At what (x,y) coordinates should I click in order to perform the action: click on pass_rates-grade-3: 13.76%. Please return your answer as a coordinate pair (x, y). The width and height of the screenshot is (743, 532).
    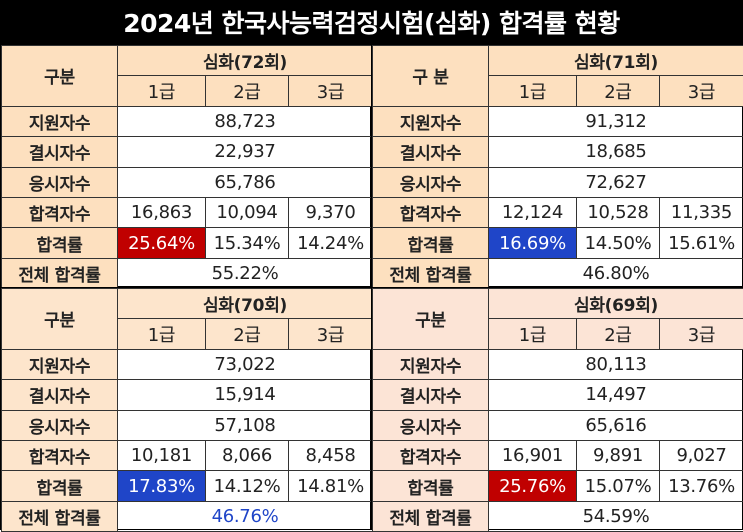
    Looking at the image, I should click on (701, 486).